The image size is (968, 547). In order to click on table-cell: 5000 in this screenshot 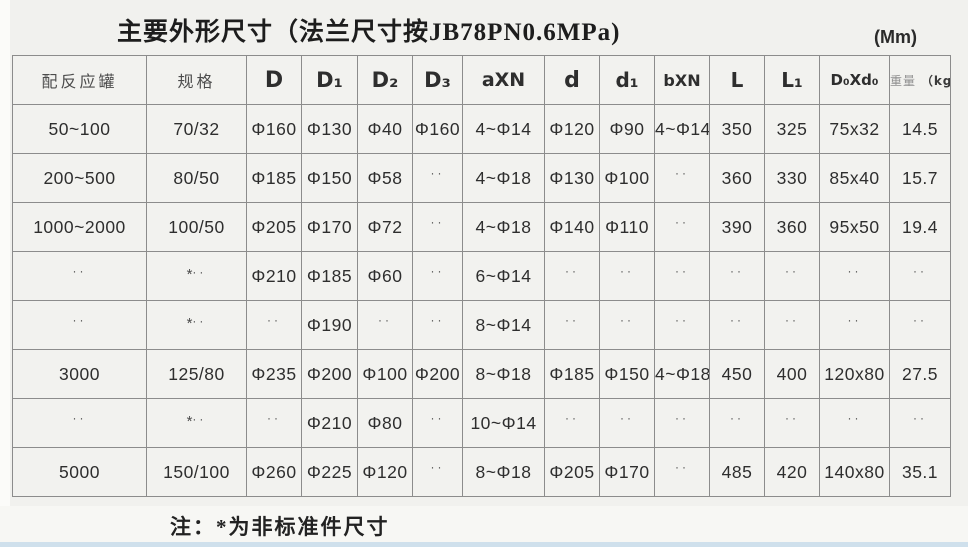, I will do `click(79, 472)`.